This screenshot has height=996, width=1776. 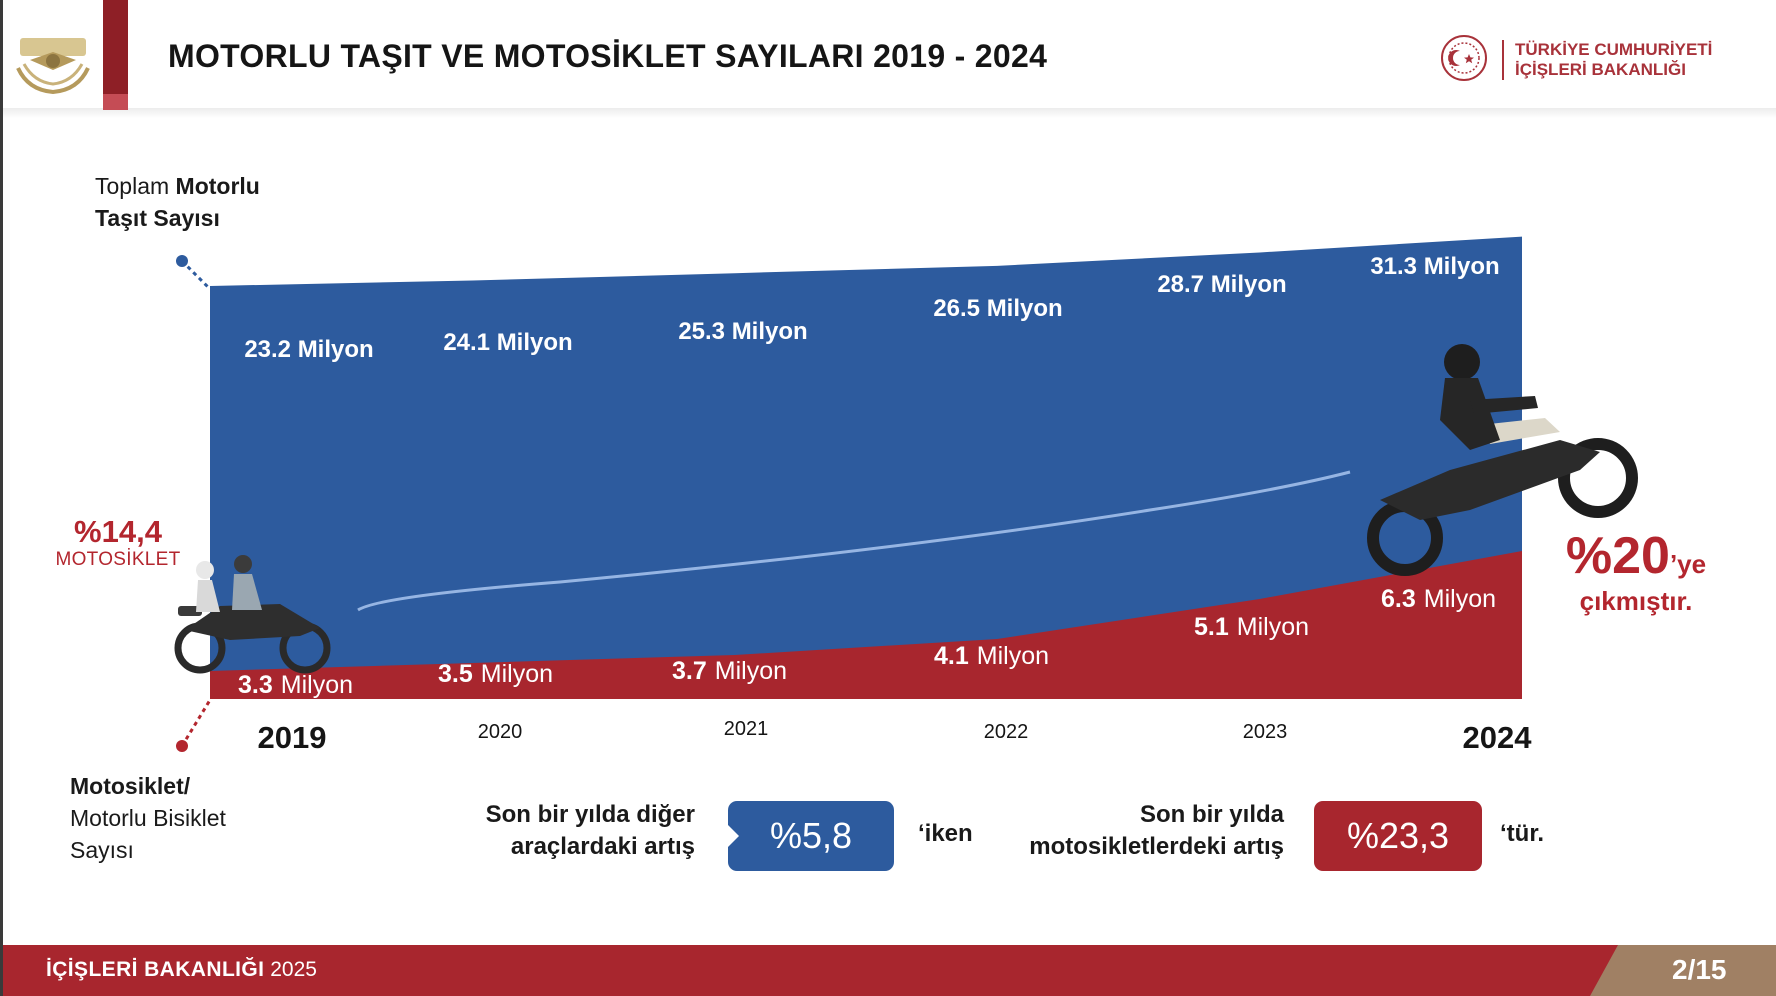 I want to click on category-label-2019: 2019, so click(x=292, y=737).